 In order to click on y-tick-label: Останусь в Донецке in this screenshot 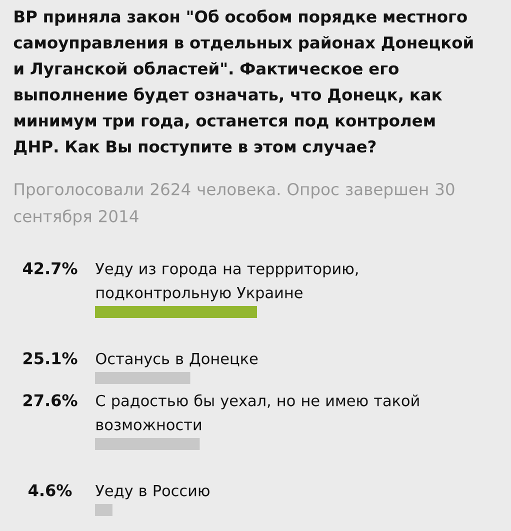, I will do `click(177, 360)`.